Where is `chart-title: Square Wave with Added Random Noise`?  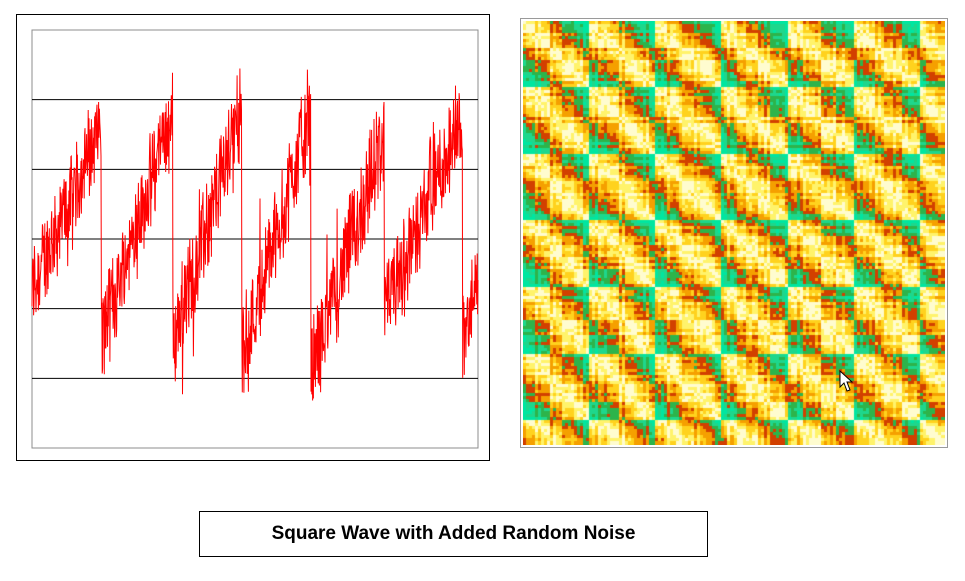 chart-title: Square Wave with Added Random Noise is located at coordinates (453, 533).